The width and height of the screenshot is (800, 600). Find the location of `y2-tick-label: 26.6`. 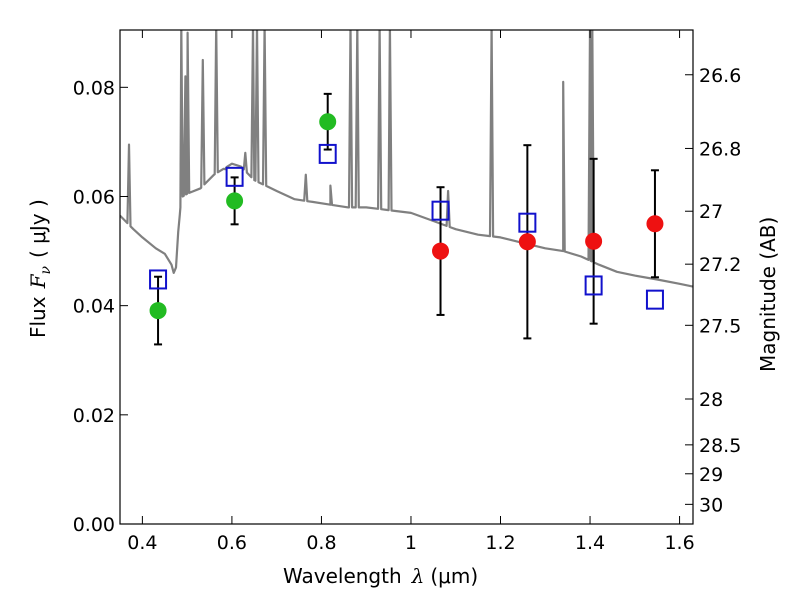

y2-tick-label: 26.6 is located at coordinates (720, 76).